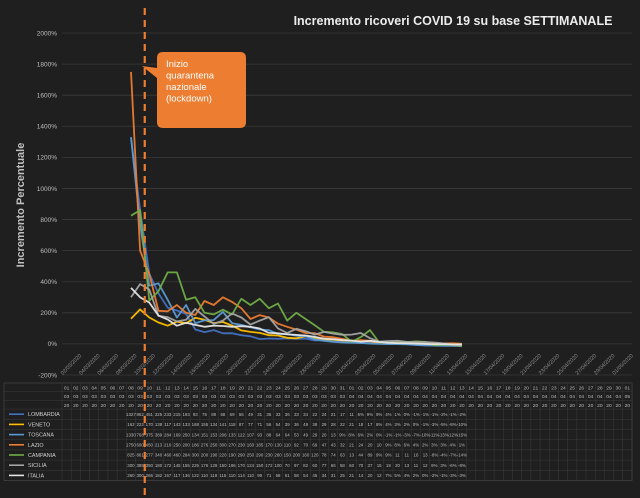  Describe the element at coordinates (131, 424) in the screenshot. I see `table-cell: 162` at that location.